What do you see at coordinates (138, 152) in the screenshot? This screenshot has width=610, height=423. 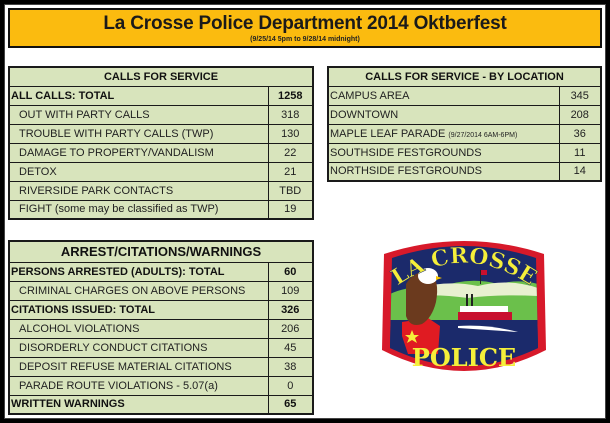 I see `row-label: DAMAGE TO PROPERTY/VANDALISM` at bounding box center [138, 152].